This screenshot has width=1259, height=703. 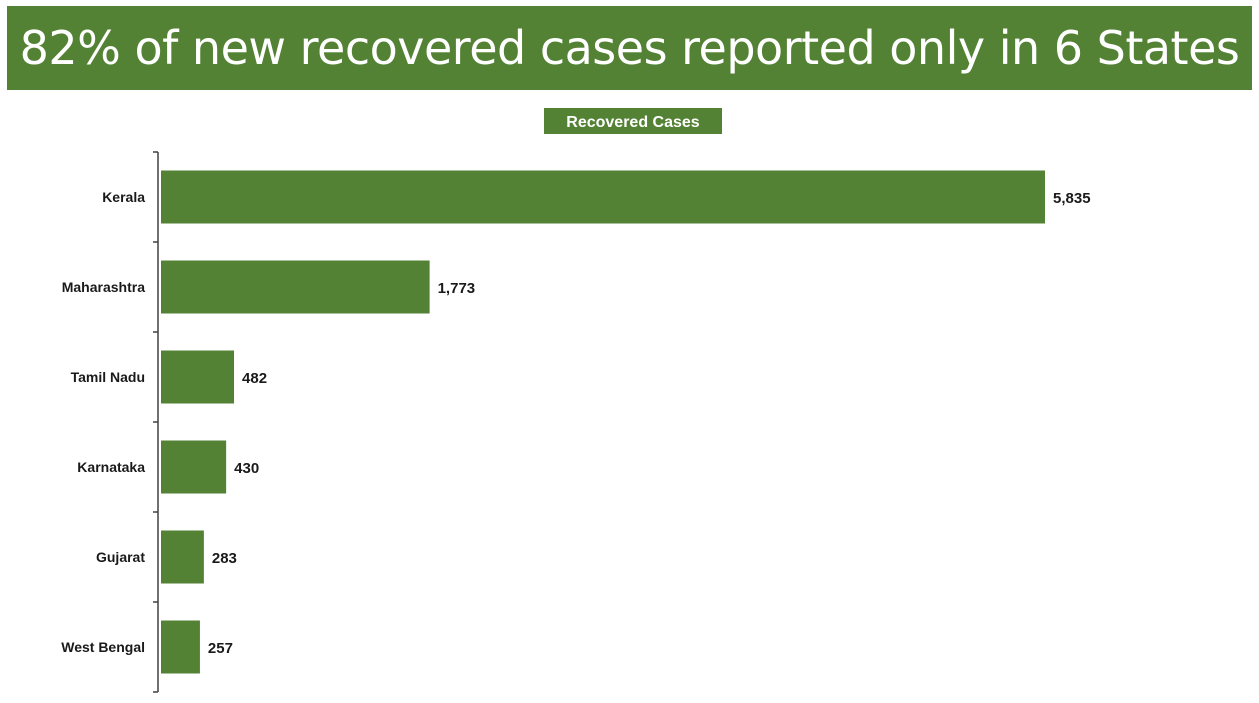 I want to click on bar-gujarat, so click(x=182, y=557).